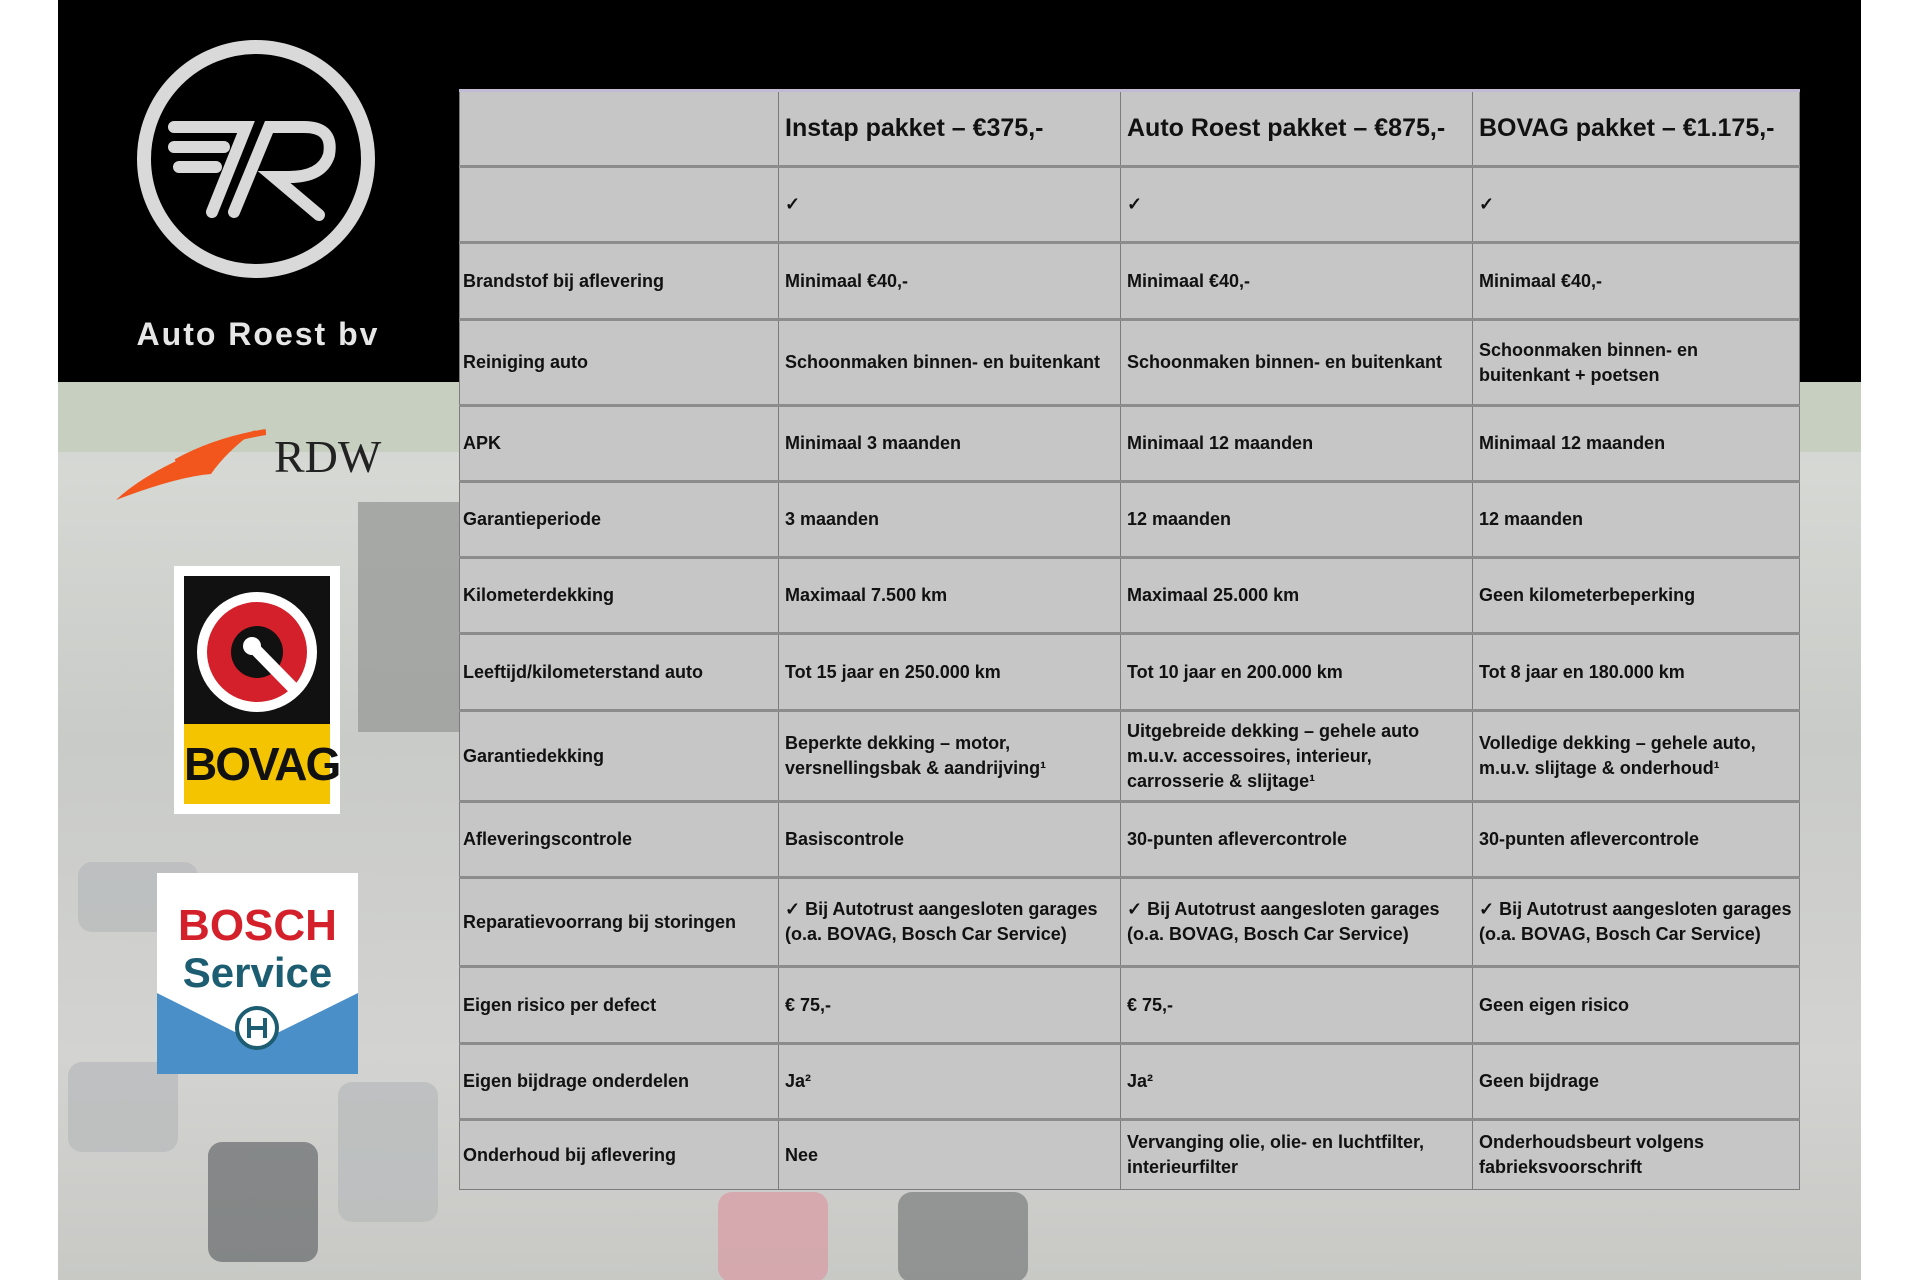 This screenshot has width=1920, height=1280. Describe the element at coordinates (1296, 595) in the screenshot. I see `table-cell: Maximaal 25.000 km` at that location.